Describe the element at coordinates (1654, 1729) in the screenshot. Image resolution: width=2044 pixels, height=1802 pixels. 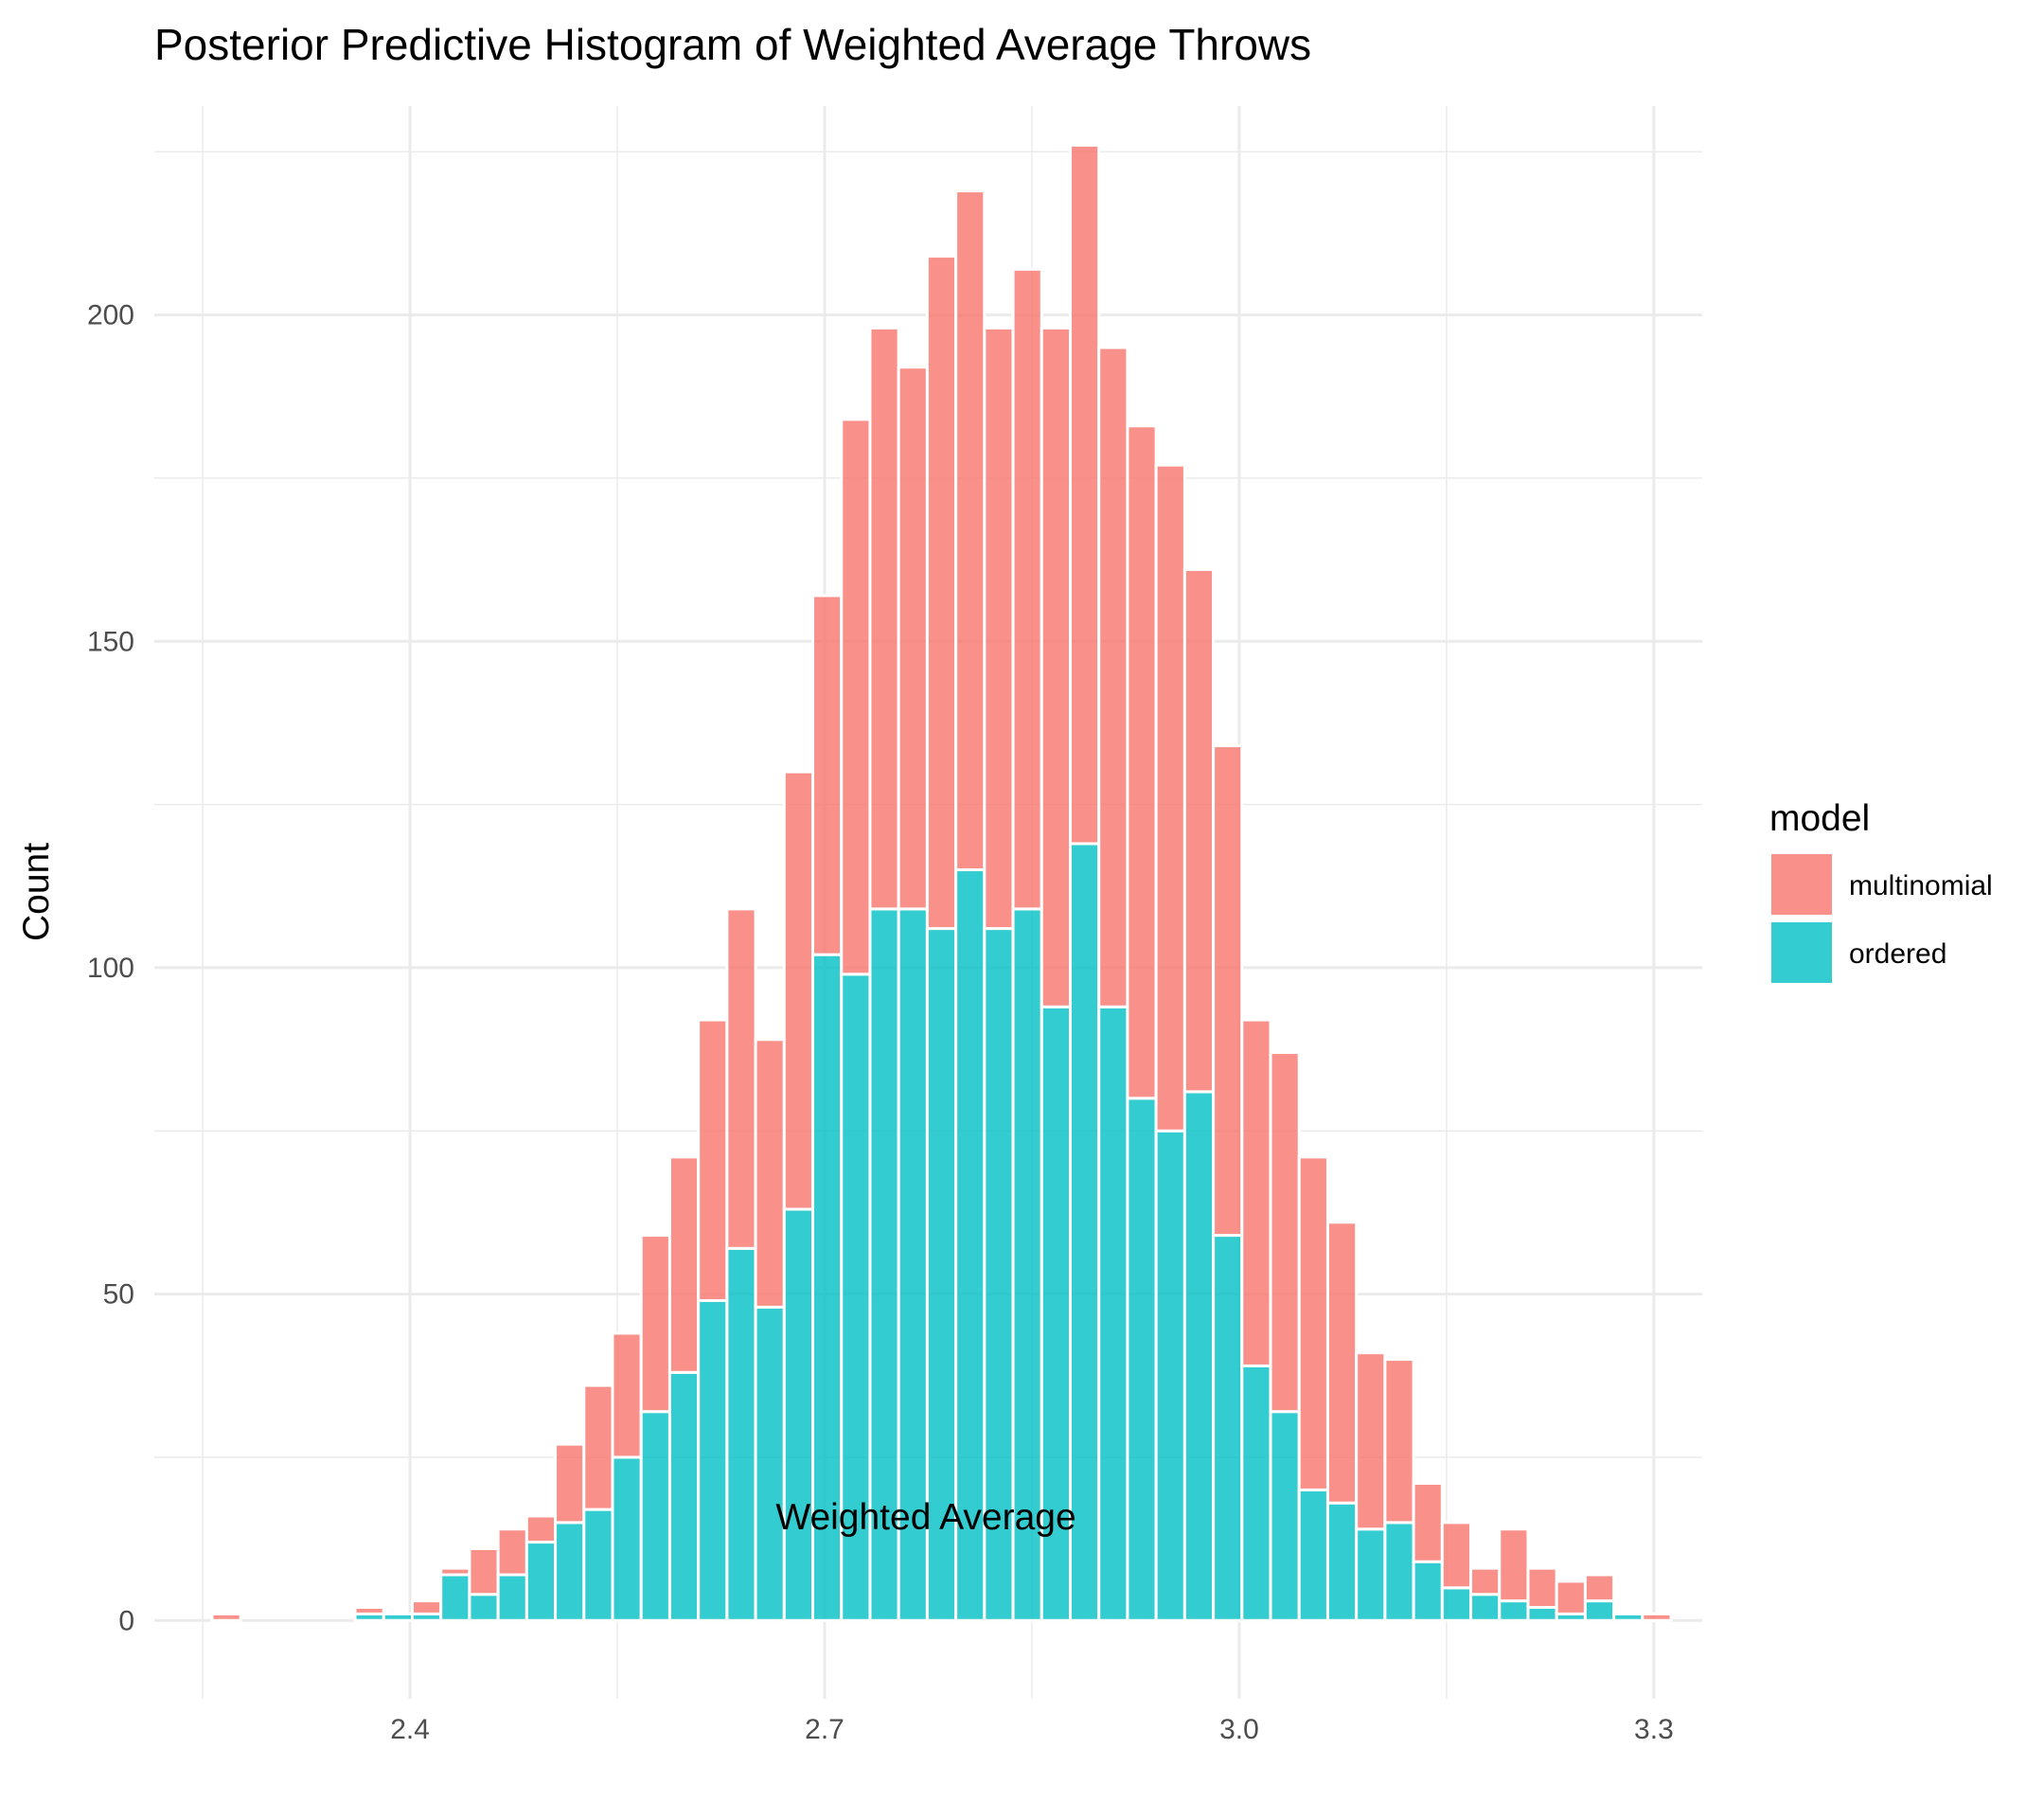
I see `x-tick-label: 3.3` at that location.